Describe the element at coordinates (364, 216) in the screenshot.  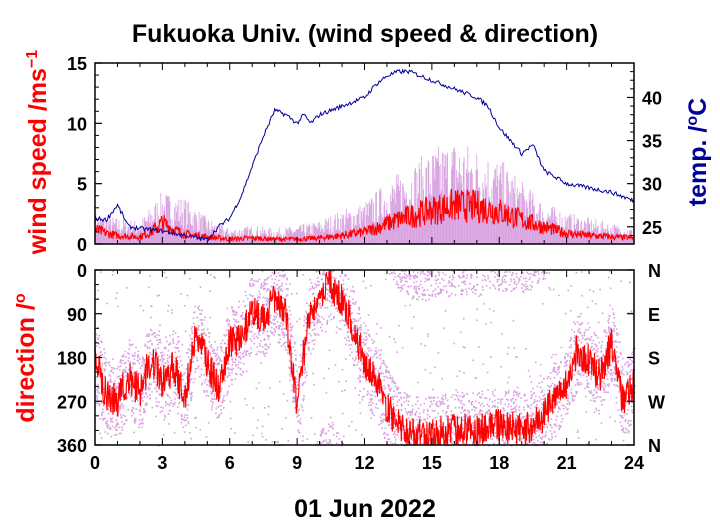
I see `wind-speed-series` at that location.